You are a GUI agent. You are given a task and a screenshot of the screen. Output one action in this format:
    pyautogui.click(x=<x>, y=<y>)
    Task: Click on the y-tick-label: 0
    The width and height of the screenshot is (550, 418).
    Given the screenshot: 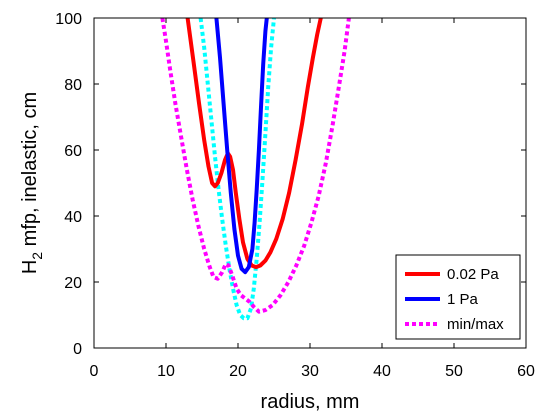 What is the action you would take?
    pyautogui.click(x=77, y=349)
    